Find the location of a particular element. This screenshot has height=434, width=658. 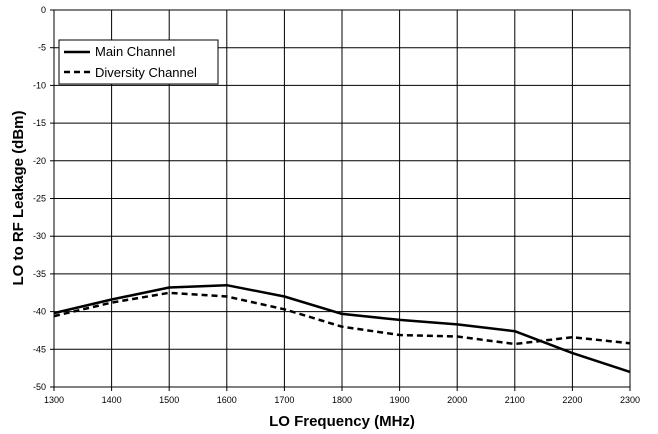

y-tick-label: -5 is located at coordinates (42, 48).